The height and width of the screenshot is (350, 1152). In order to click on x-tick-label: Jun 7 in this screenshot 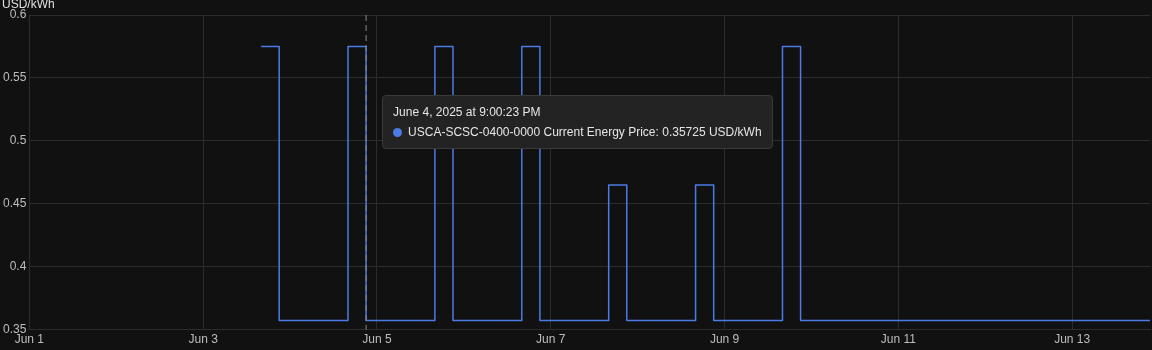, I will do `click(551, 339)`.